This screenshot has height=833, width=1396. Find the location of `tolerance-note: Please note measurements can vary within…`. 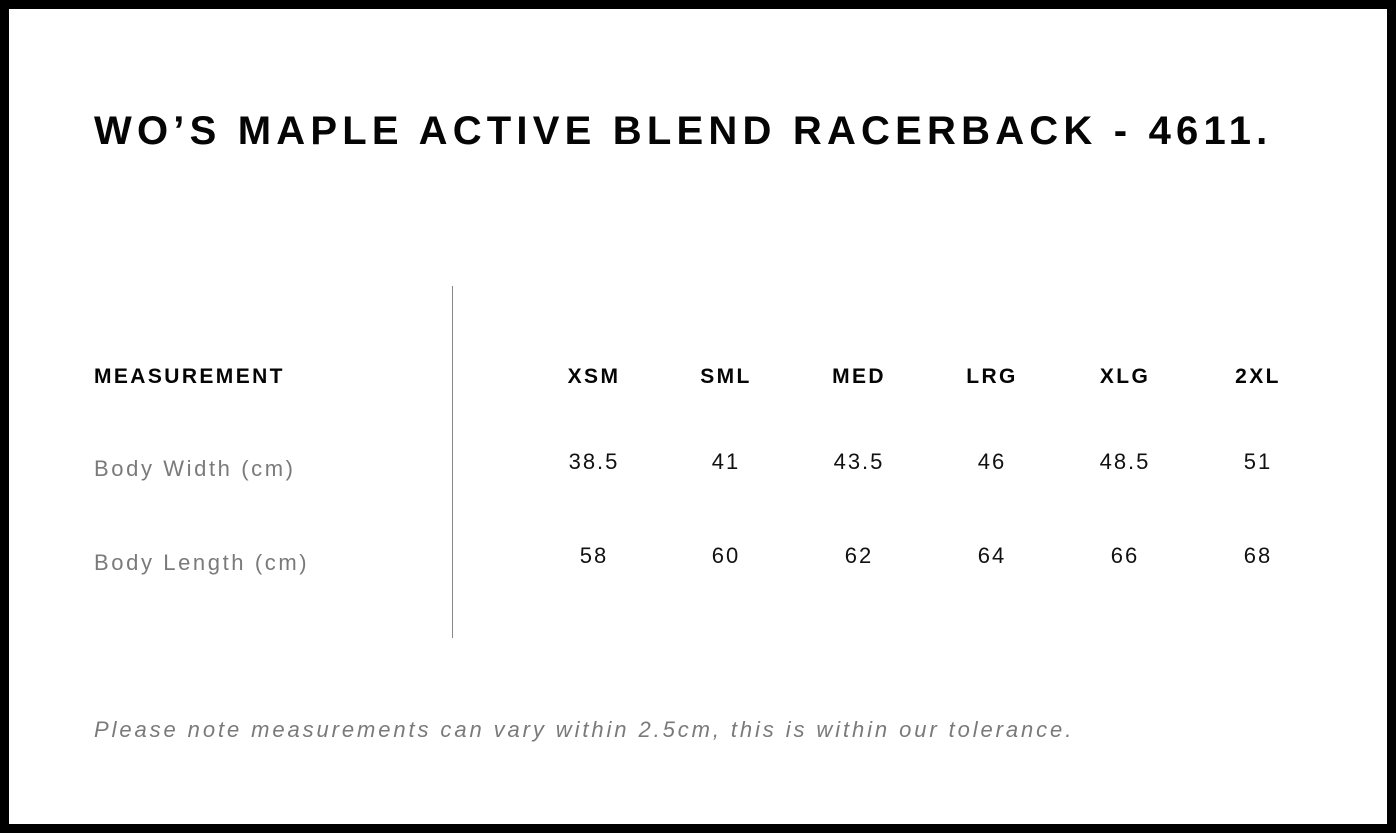

tolerance-note: Please note measurements can vary within… is located at coordinates (584, 729).